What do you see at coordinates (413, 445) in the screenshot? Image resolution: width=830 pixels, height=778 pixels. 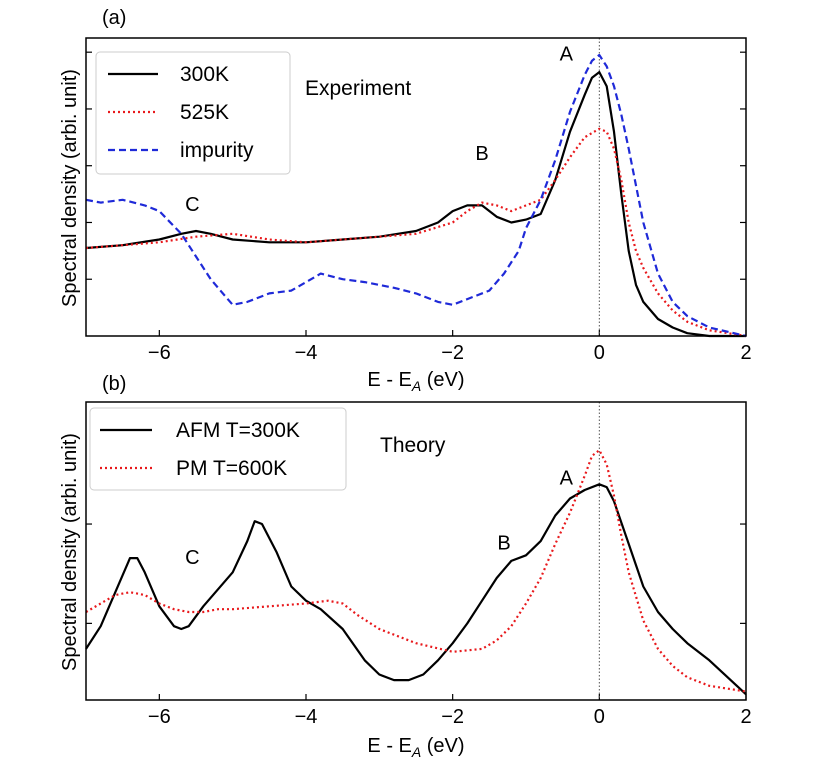 I see `panel-b-theory-annotation: Theory` at bounding box center [413, 445].